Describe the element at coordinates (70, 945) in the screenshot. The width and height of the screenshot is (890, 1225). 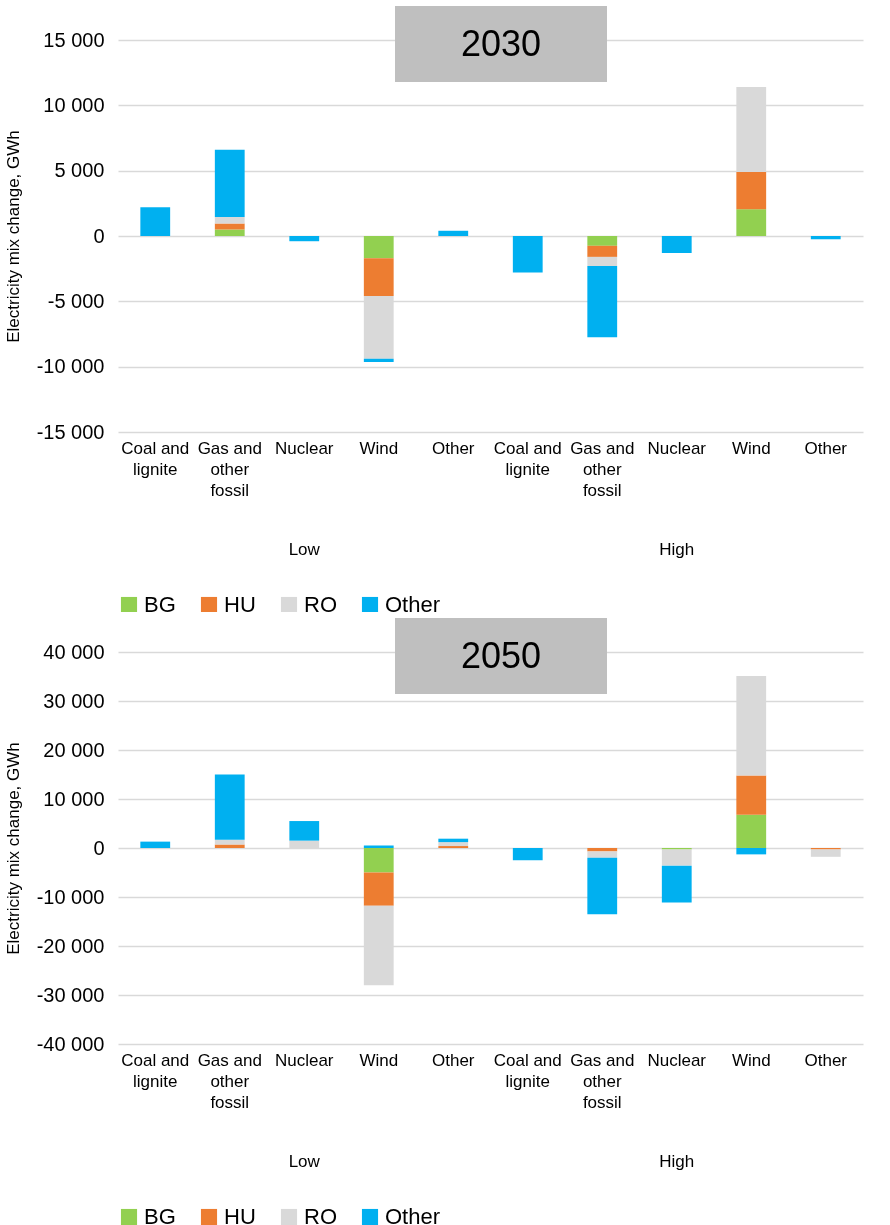
I see `y-tick-label: -20 000` at that location.